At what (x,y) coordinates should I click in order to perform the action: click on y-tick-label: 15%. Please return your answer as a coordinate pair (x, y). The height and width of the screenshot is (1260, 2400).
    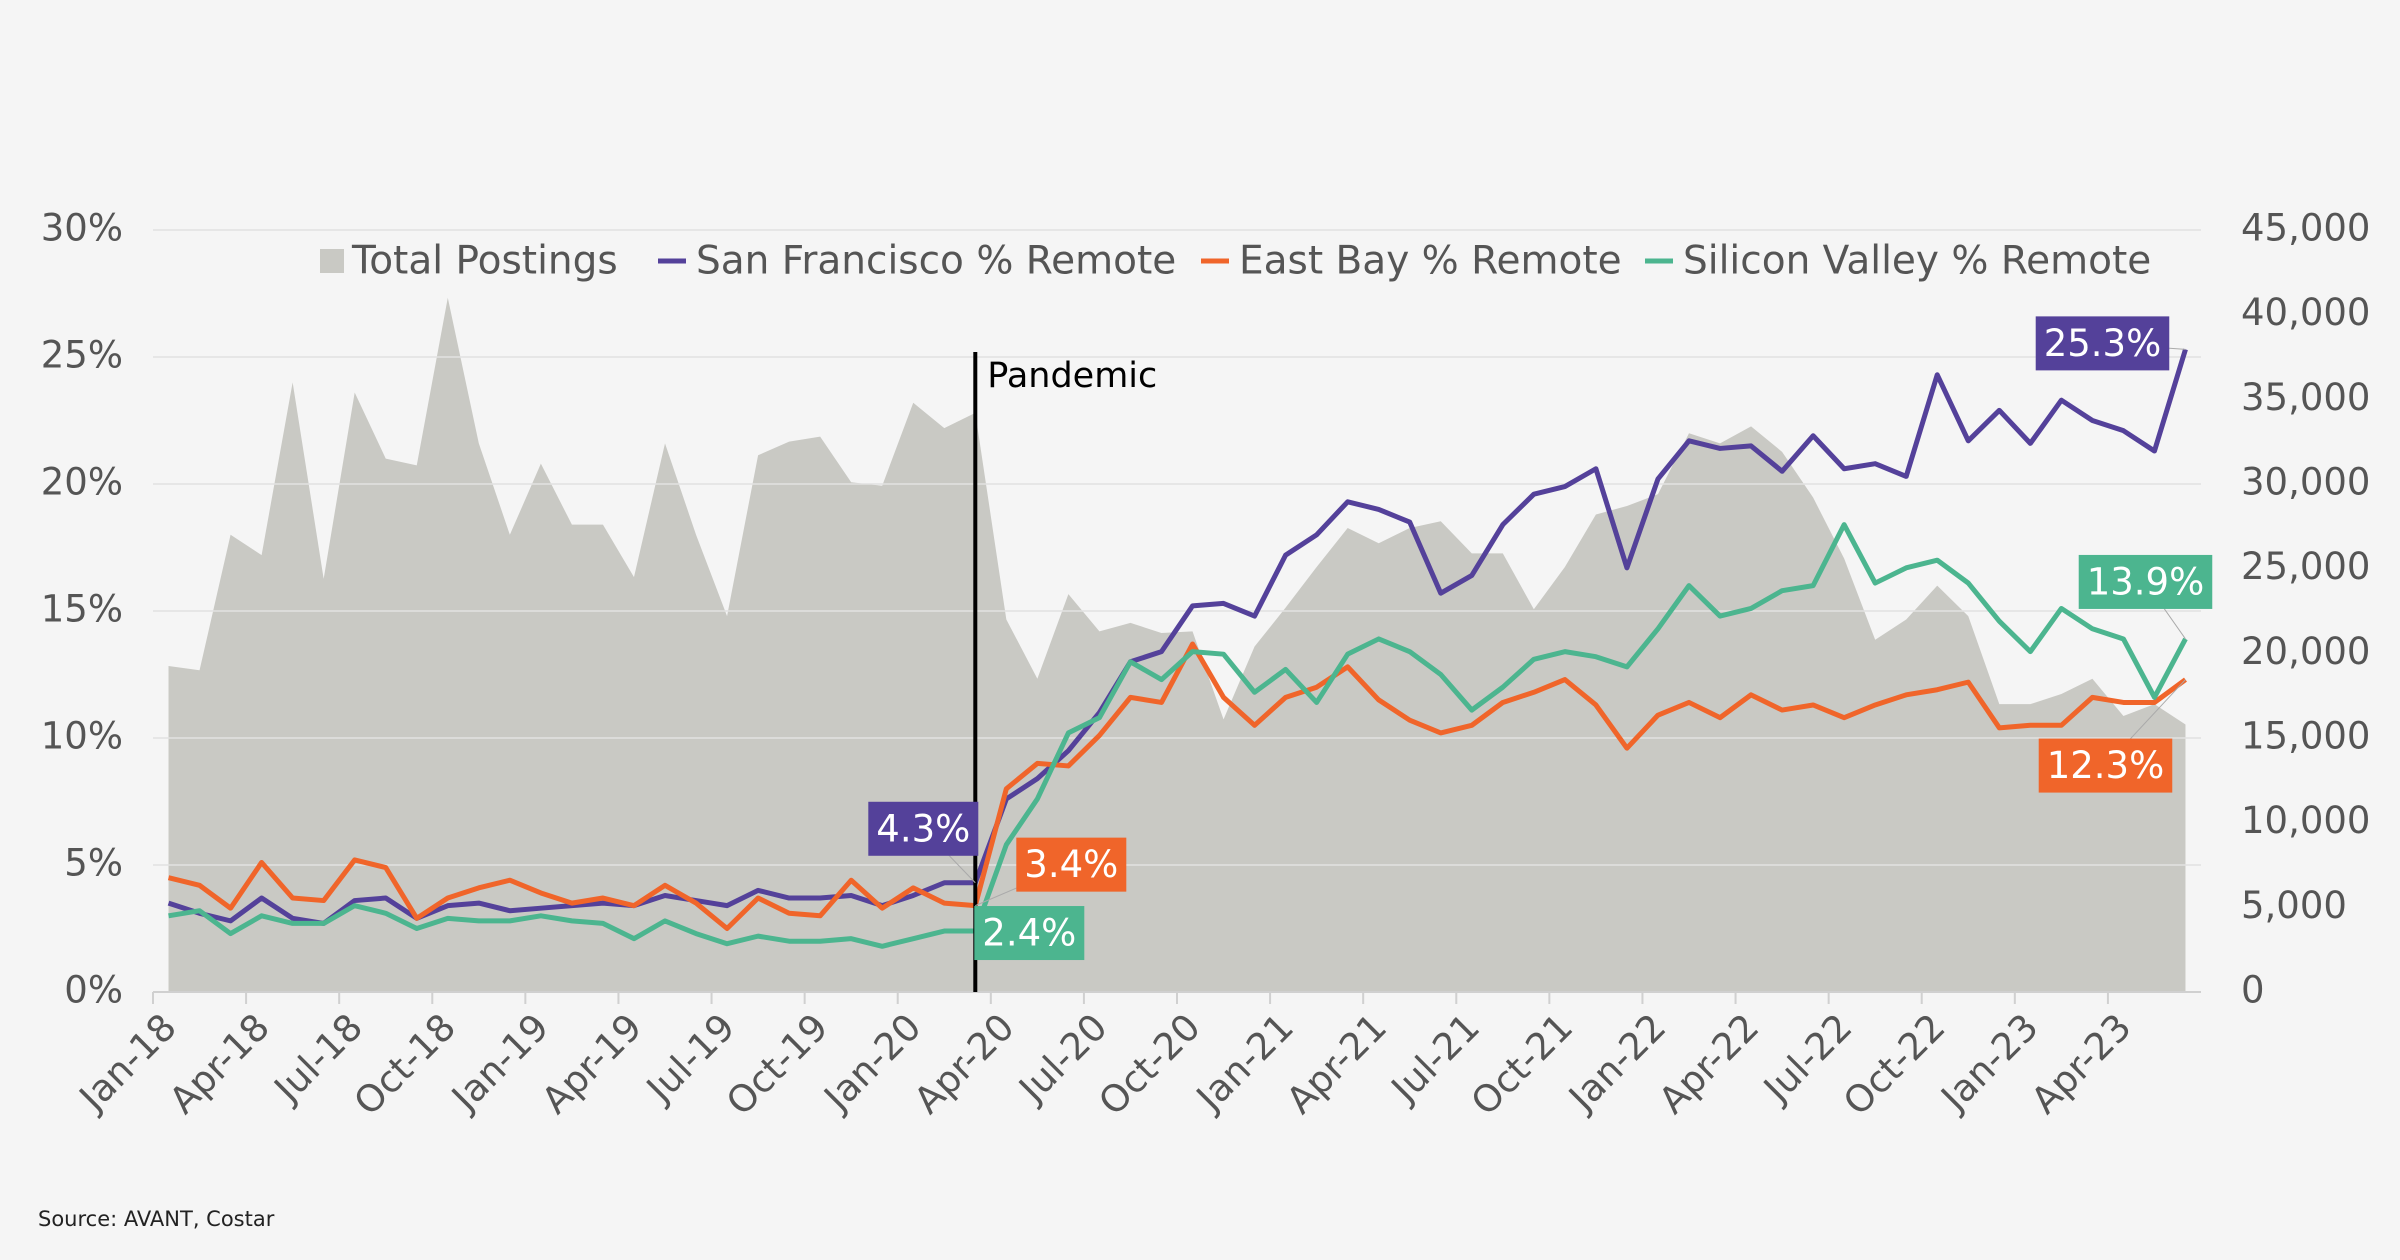
    Looking at the image, I should click on (82, 609).